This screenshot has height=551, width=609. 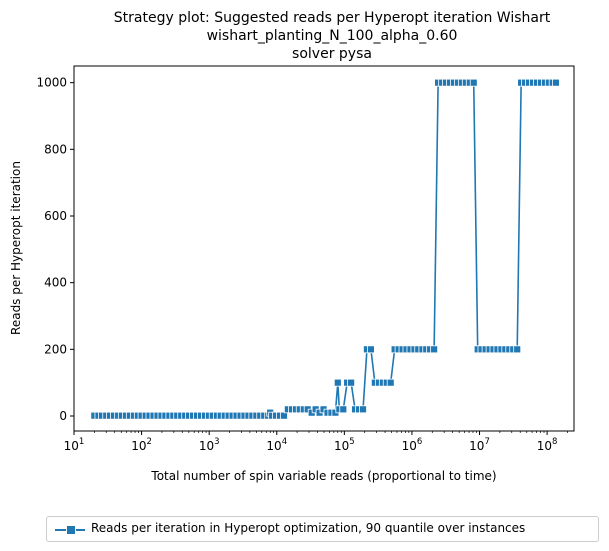 What do you see at coordinates (55, 249) in the screenshot?
I see `y-axis: 0 200 400 600 800 1000` at bounding box center [55, 249].